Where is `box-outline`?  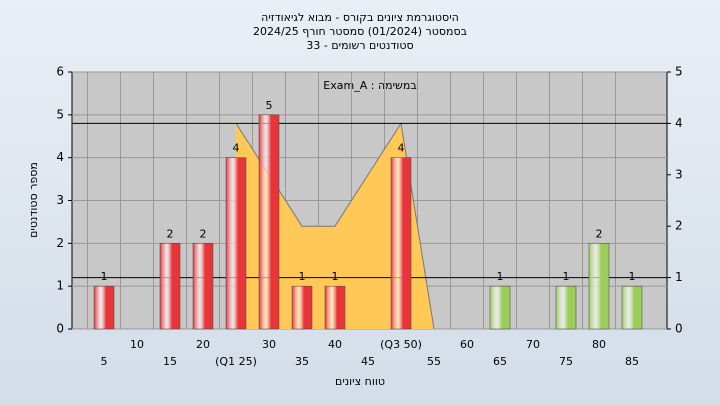
box-outline is located at coordinates (335, 226).